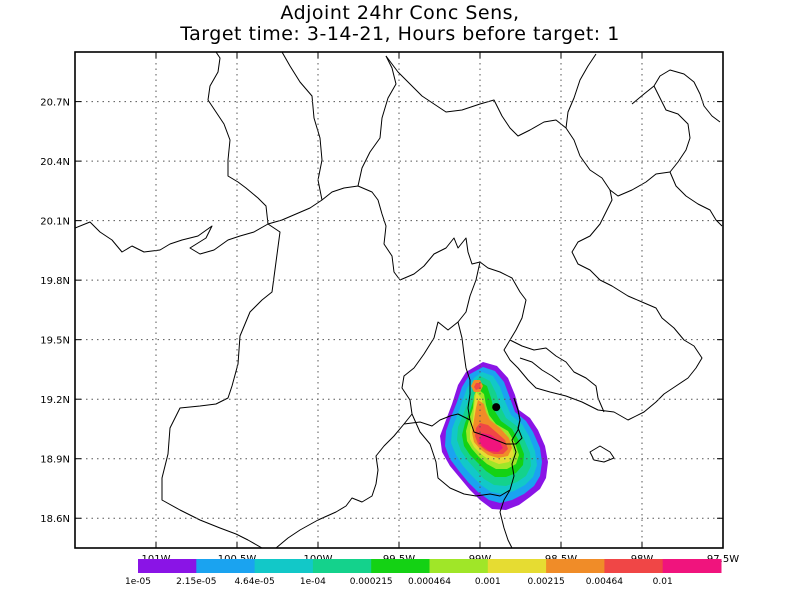 The height and width of the screenshot is (600, 800). Describe the element at coordinates (429, 582) in the screenshot. I see `colorbar-label: 0.000464` at that location.